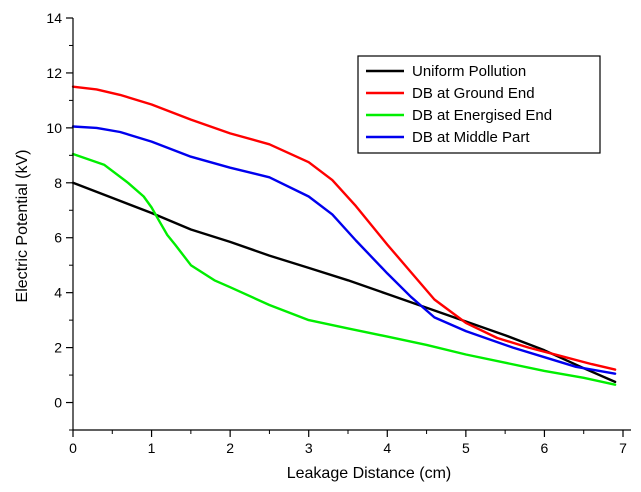 This screenshot has height=492, width=641. Describe the element at coordinates (22, 226) in the screenshot. I see `y-axis-title: Electric Potential (kV)` at that location.